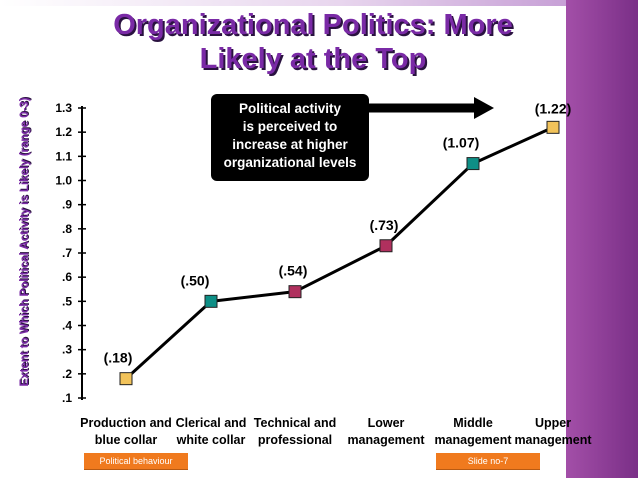 This screenshot has width=638, height=478. Describe the element at coordinates (67, 326) in the screenshot. I see `y-tick-label: .4` at that location.